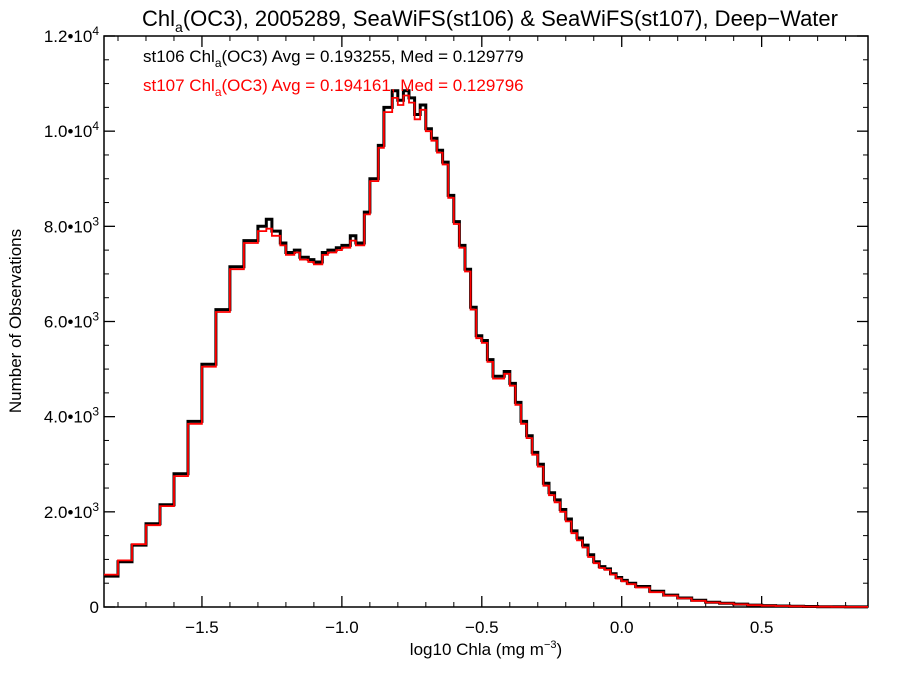 The height and width of the screenshot is (675, 900). I want to click on y-tick-label: 1.2•104, so click(72, 35).